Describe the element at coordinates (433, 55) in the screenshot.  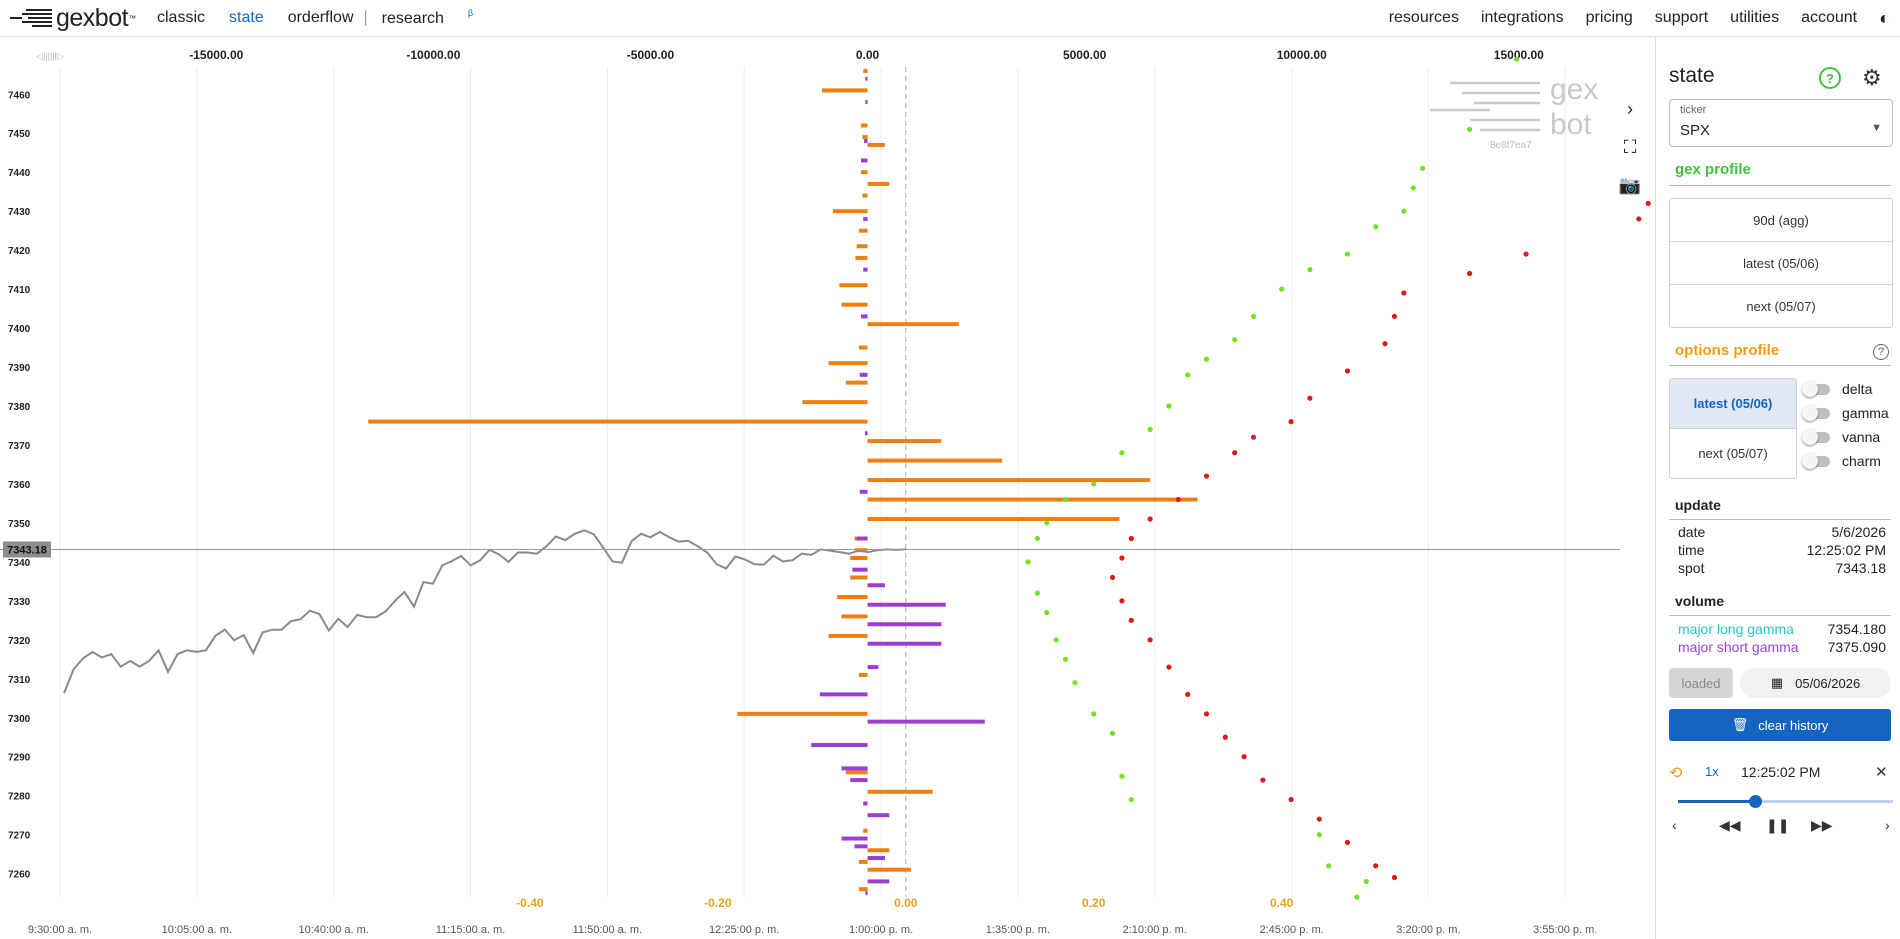
I see `top-tick-label: -10000.00` at that location.